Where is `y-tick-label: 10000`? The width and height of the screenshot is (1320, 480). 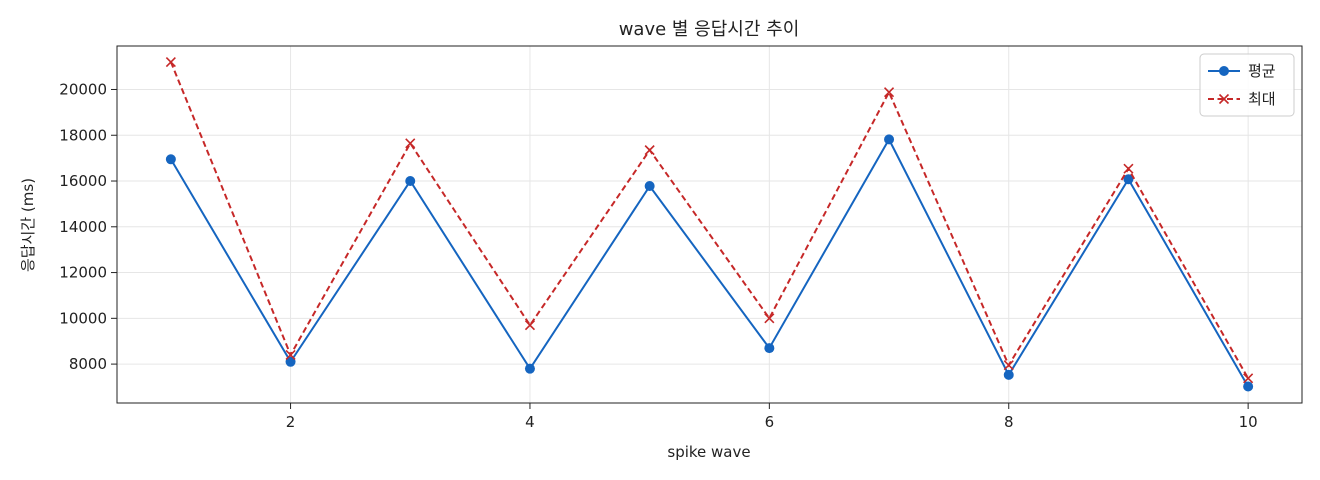 y-tick-label: 10000 is located at coordinates (83, 318).